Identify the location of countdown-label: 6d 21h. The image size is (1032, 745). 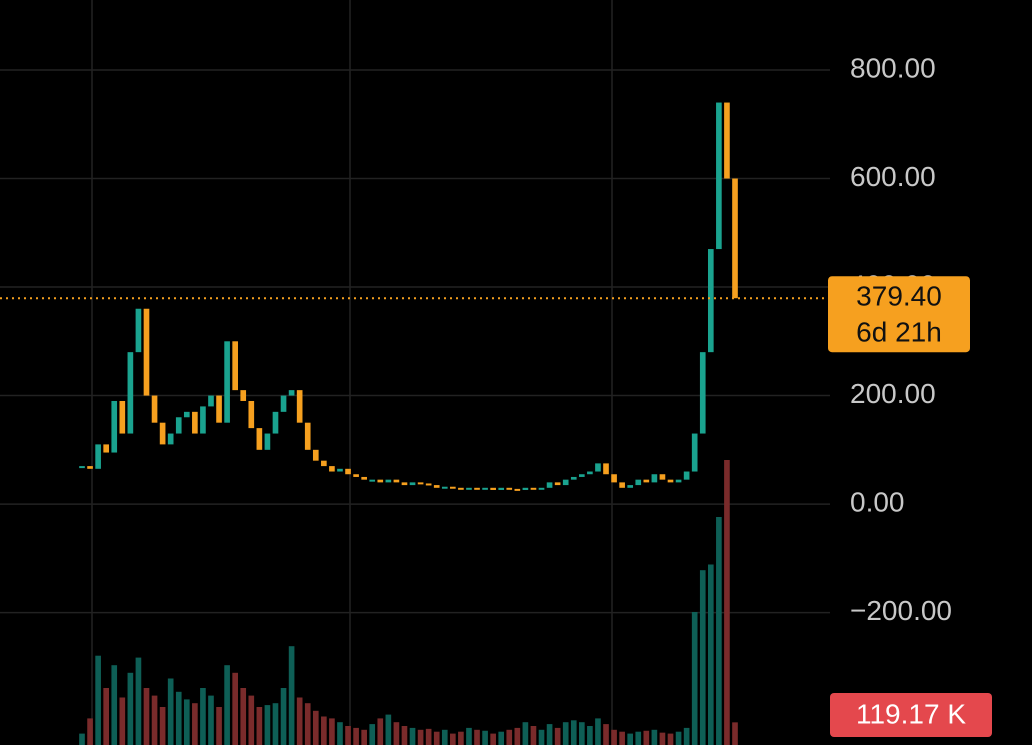
(899, 332).